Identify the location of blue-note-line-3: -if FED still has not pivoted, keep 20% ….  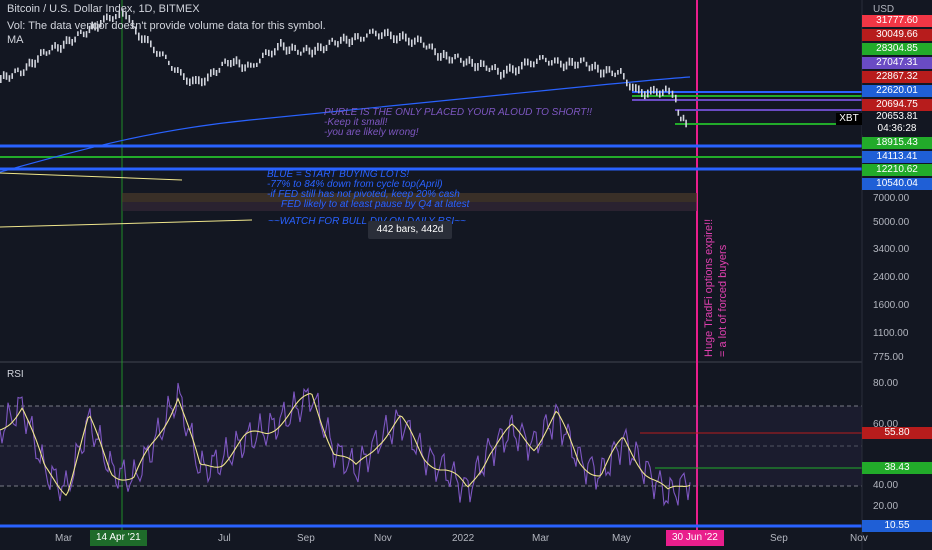
(363, 194).